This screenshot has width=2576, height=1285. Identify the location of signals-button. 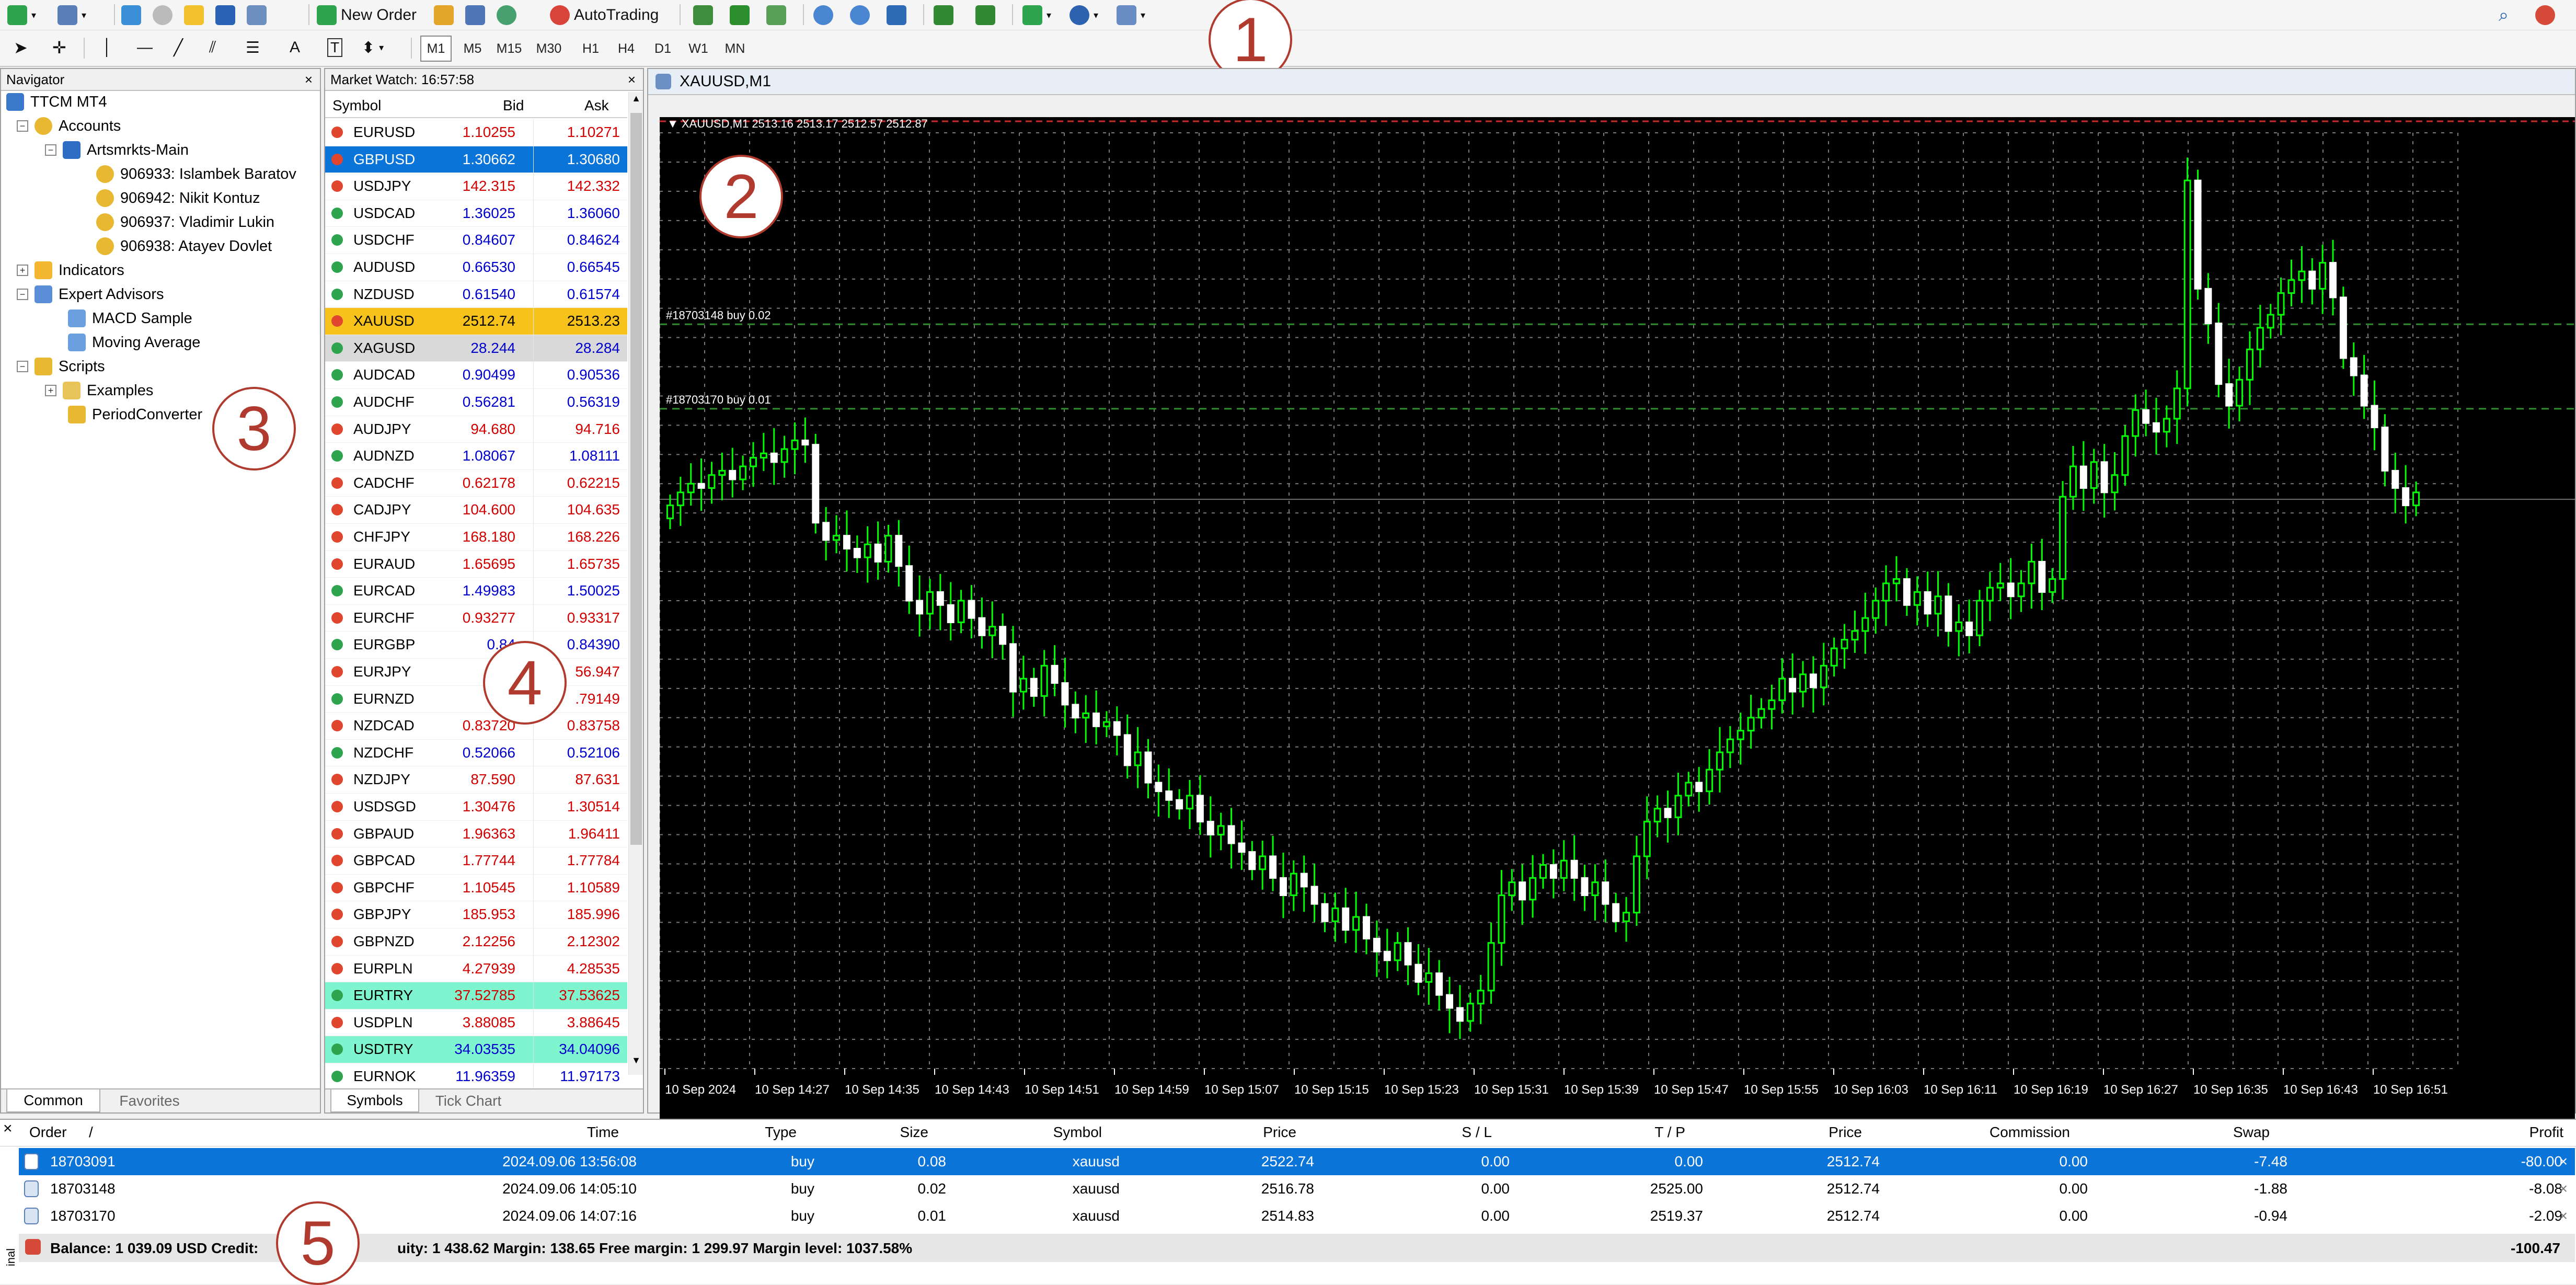
(506, 15).